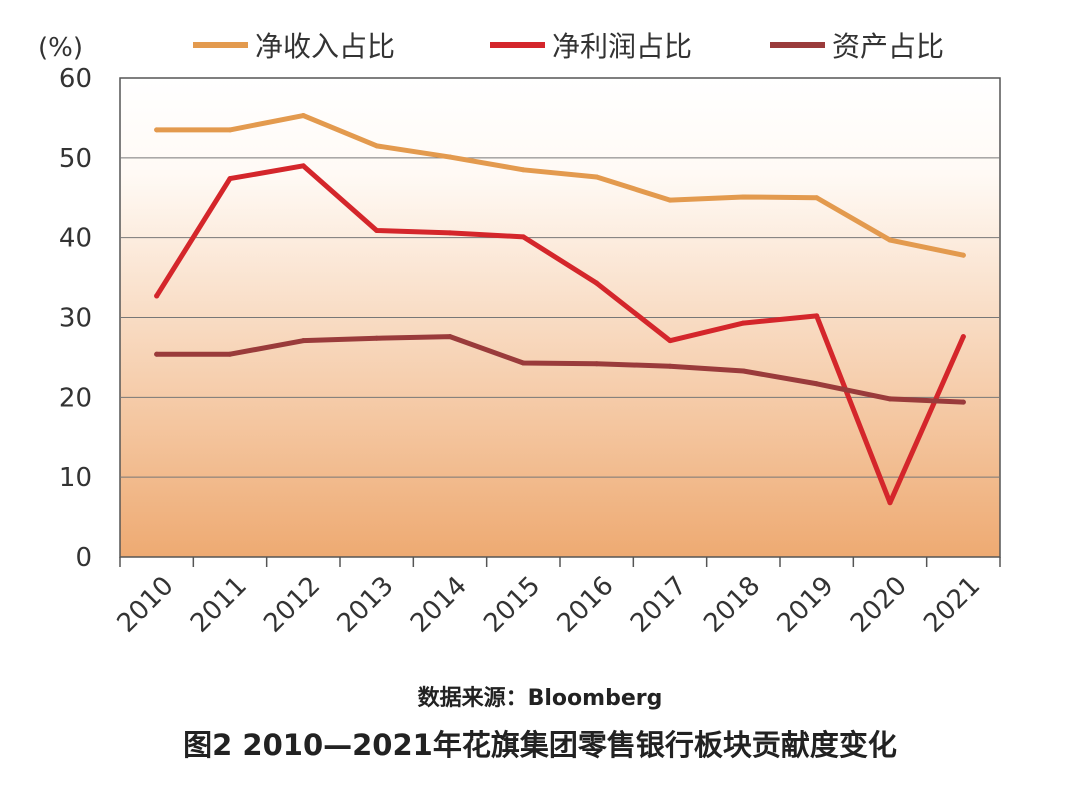  Describe the element at coordinates (75, 478) in the screenshot. I see `y-tick-label: 10` at that location.